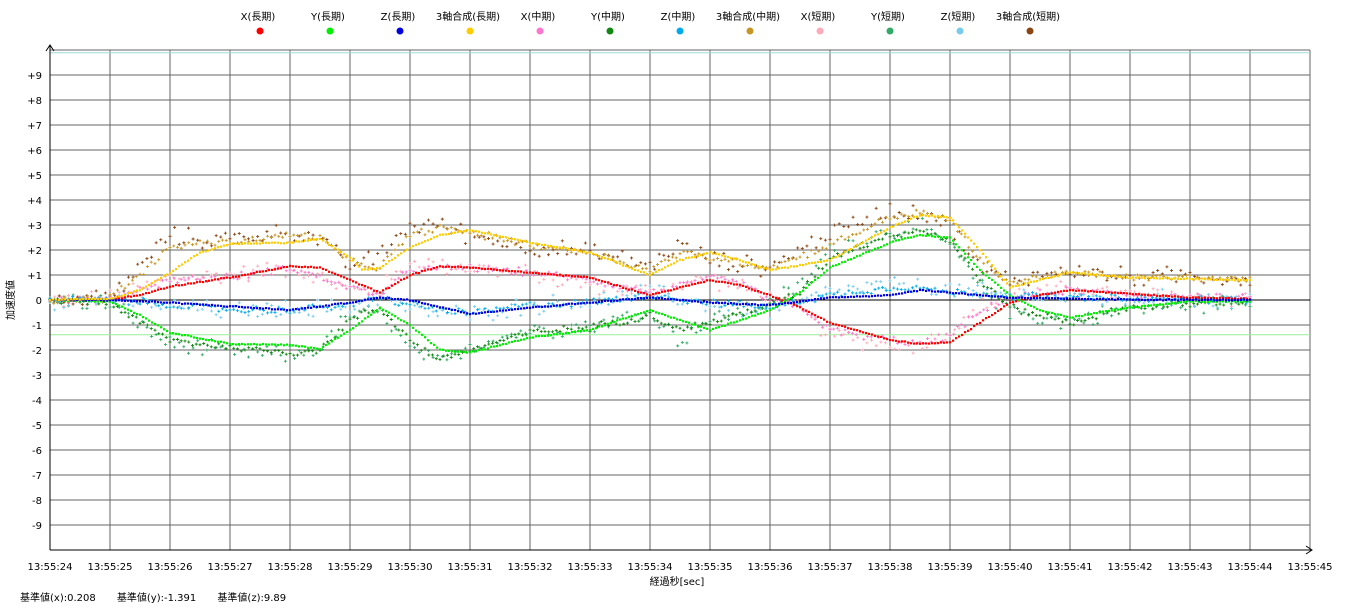 This screenshot has height=610, width=1350. I want to click on legend-label: 3軸合成(中期), so click(748, 16).